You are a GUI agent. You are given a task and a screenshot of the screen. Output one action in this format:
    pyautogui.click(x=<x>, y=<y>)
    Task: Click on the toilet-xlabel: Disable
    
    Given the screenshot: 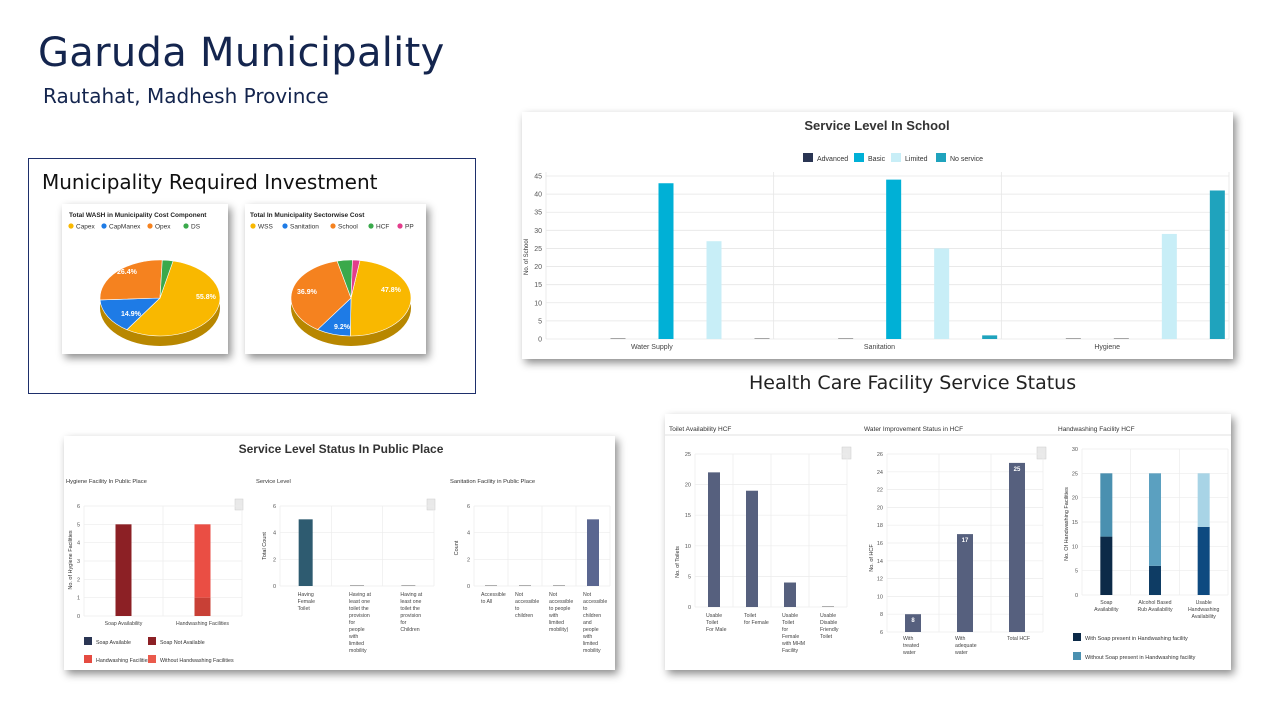 What is the action you would take?
    pyautogui.click(x=828, y=623)
    